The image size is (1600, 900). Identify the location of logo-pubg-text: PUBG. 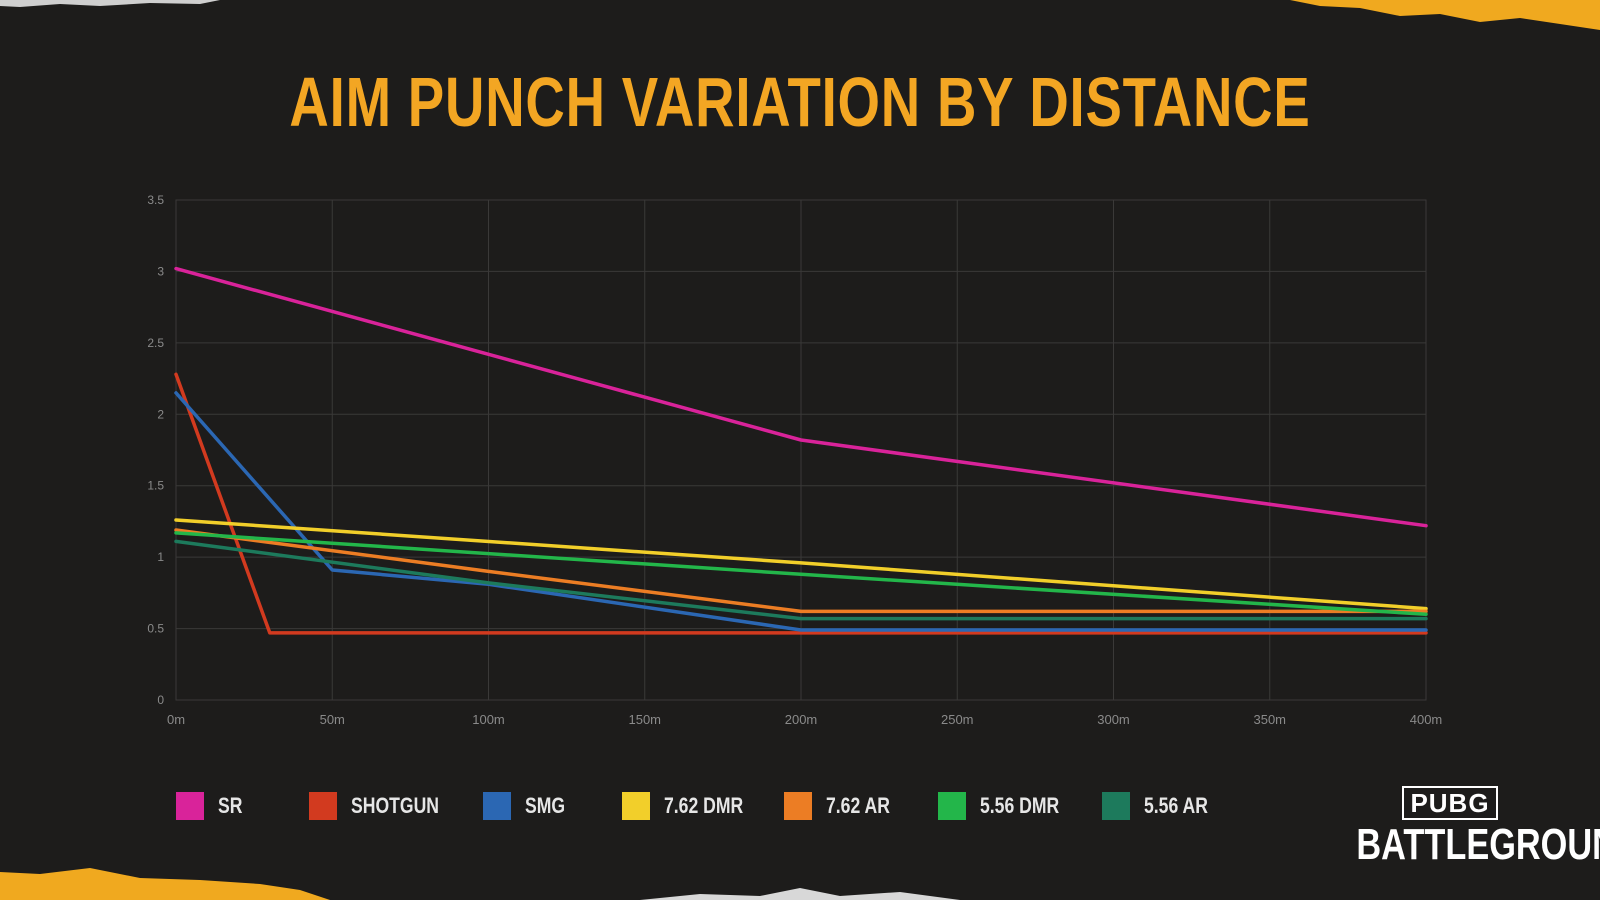
(1450, 803).